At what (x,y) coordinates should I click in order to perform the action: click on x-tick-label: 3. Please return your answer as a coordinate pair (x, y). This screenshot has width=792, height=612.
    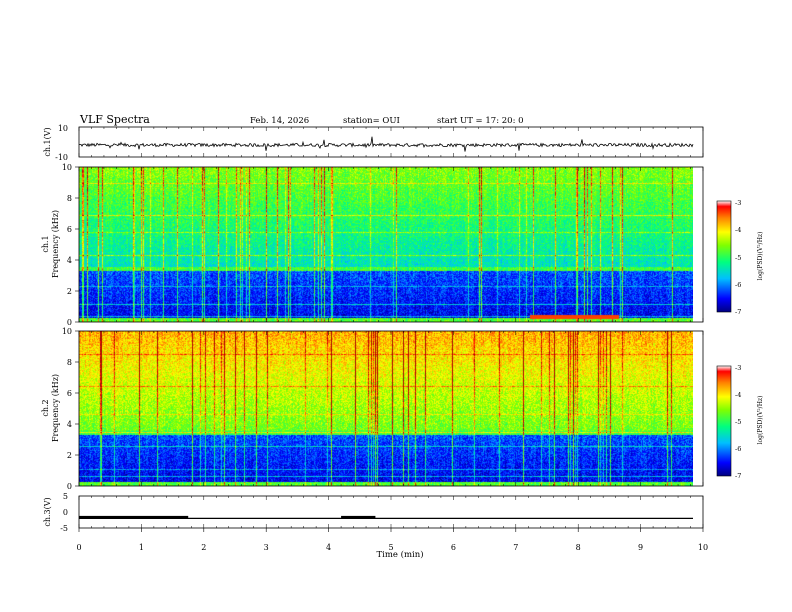
    Looking at the image, I should click on (266, 547).